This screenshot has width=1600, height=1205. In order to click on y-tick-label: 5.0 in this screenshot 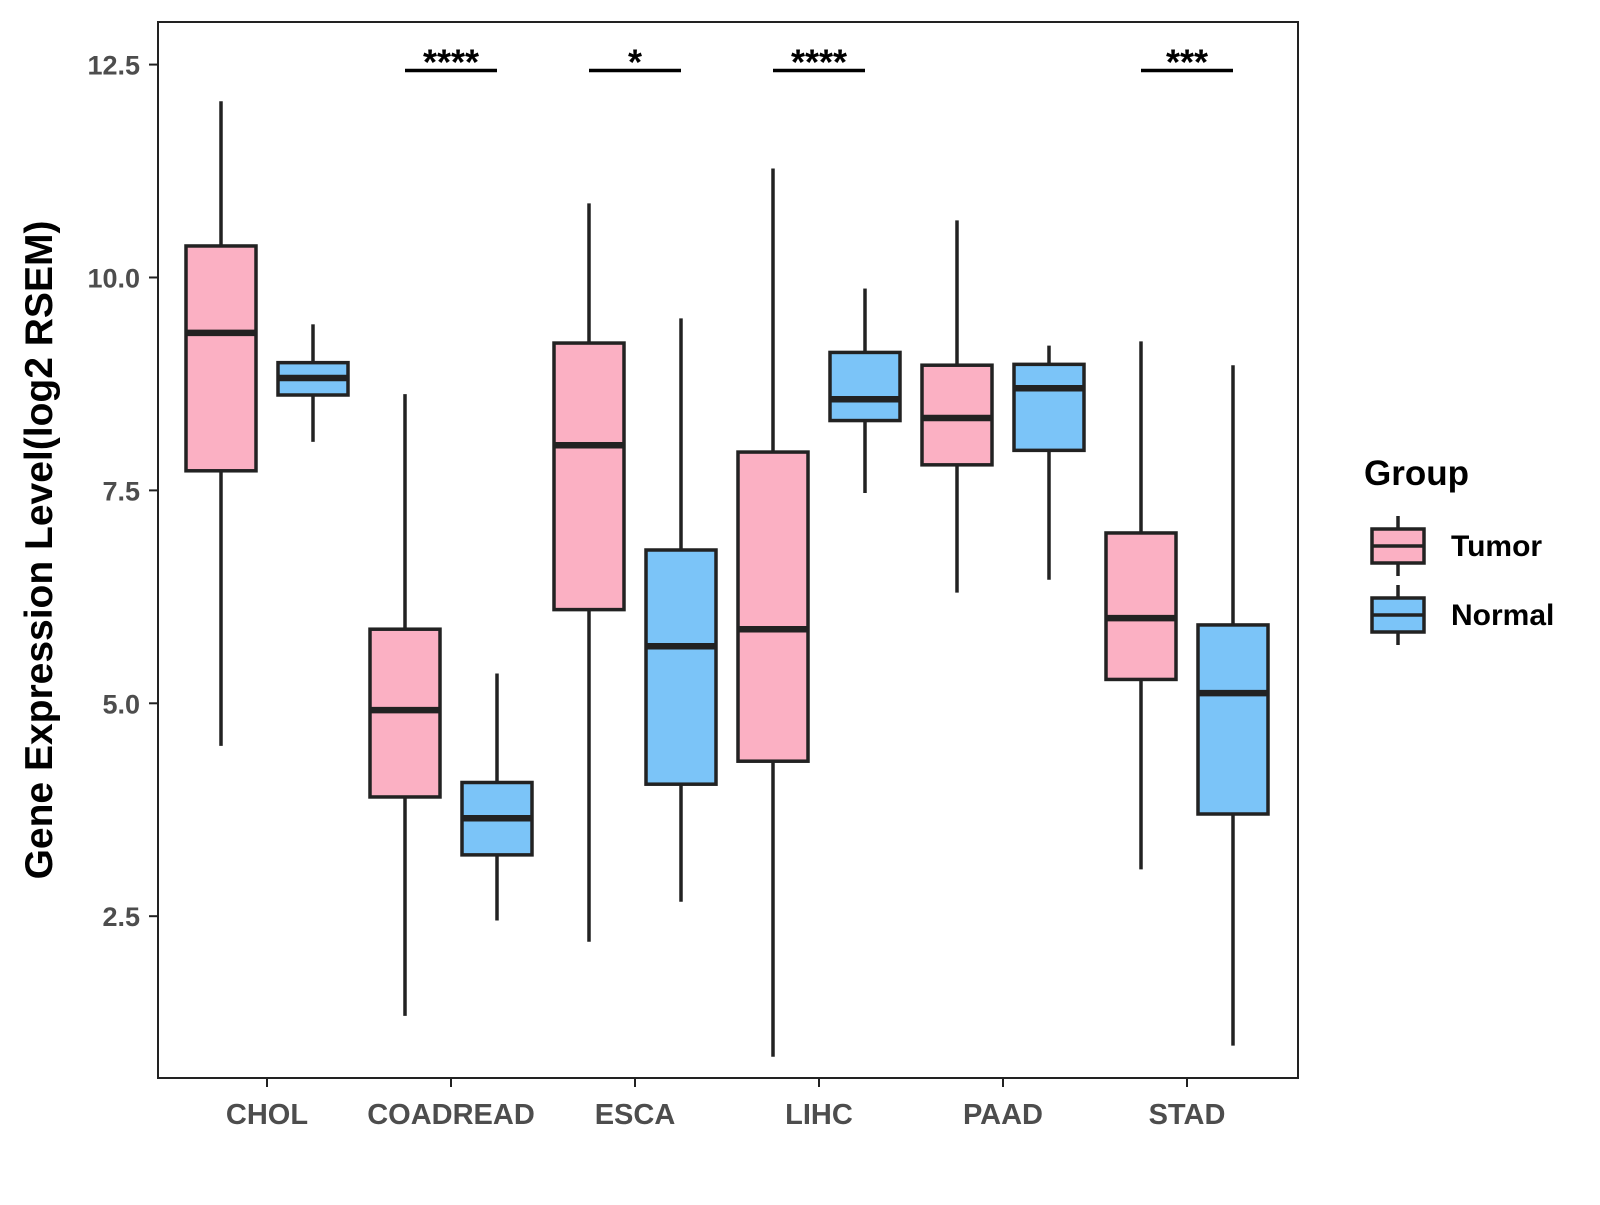, I will do `click(121, 704)`.